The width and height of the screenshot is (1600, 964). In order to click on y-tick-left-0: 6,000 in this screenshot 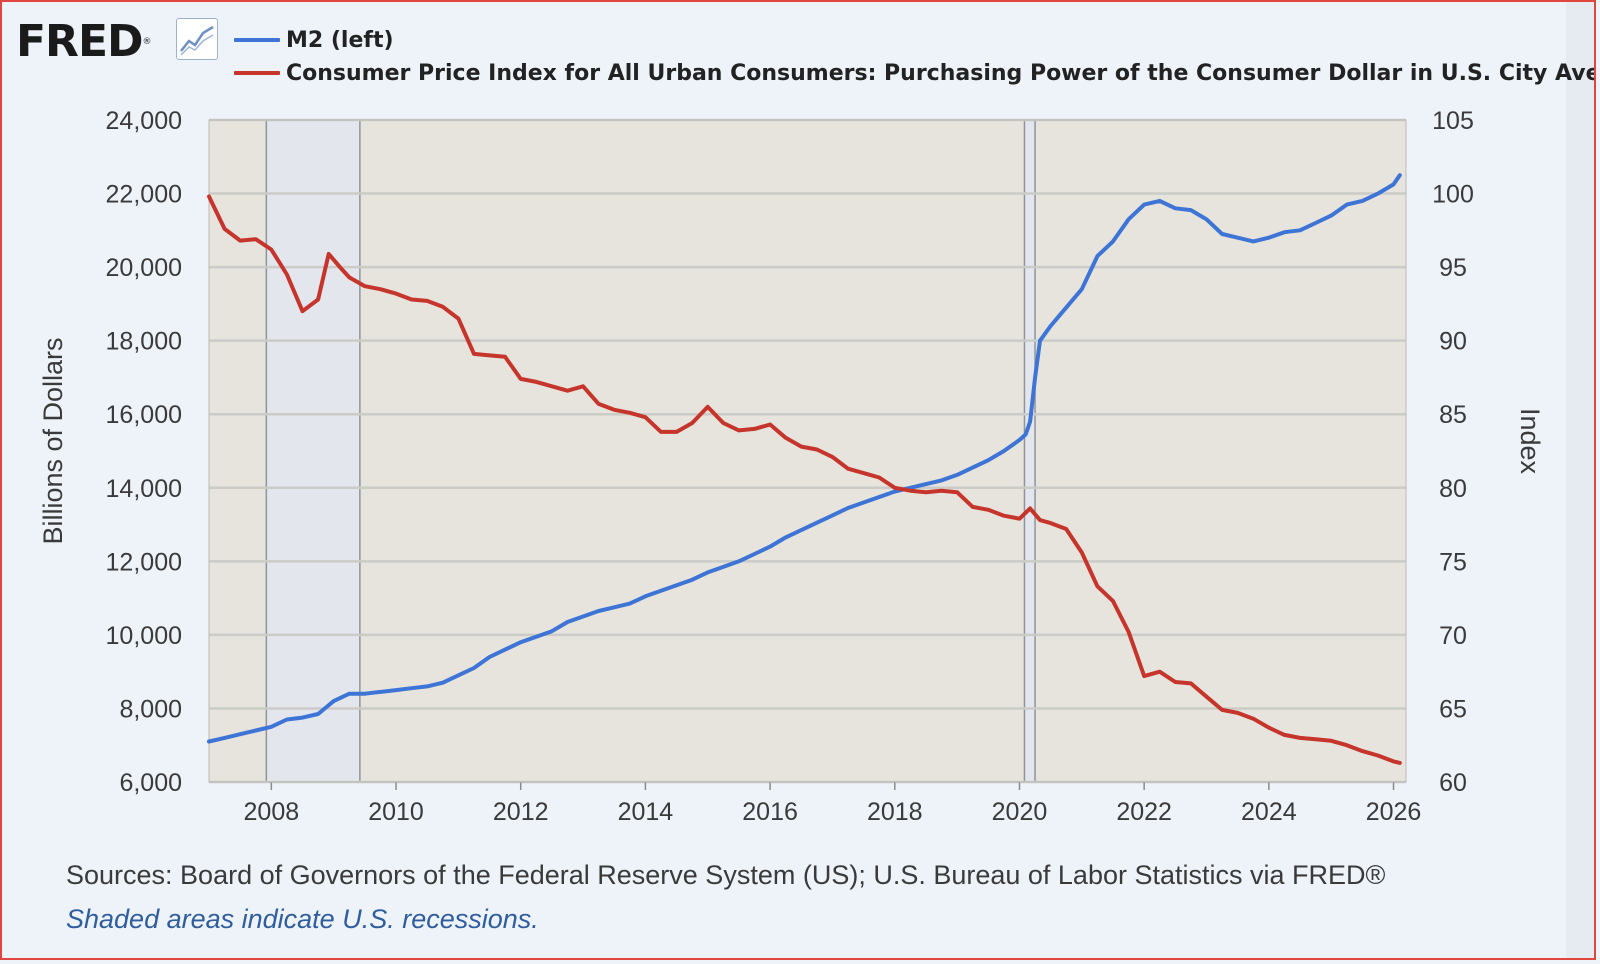, I will do `click(150, 783)`.